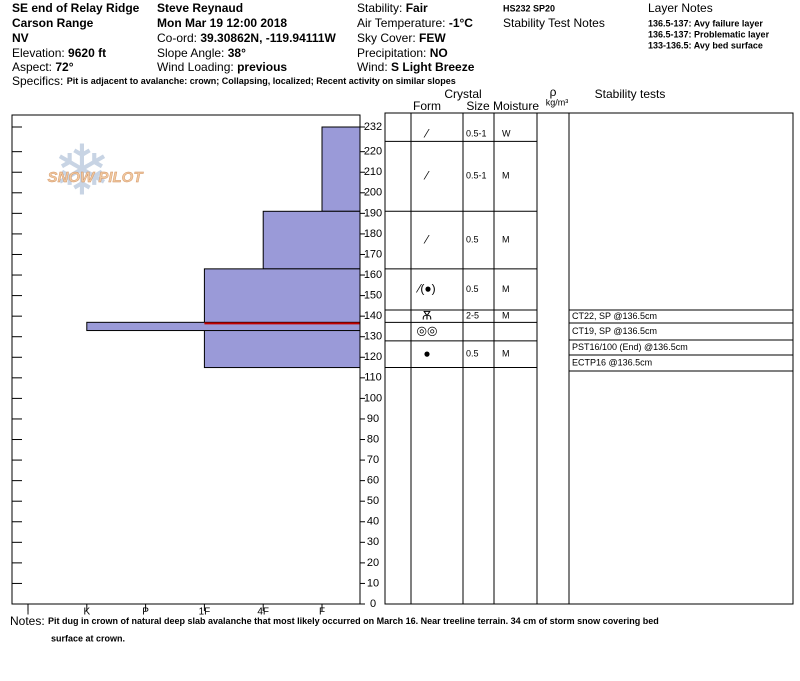  I want to click on hs: HS232 SP20, so click(529, 8).